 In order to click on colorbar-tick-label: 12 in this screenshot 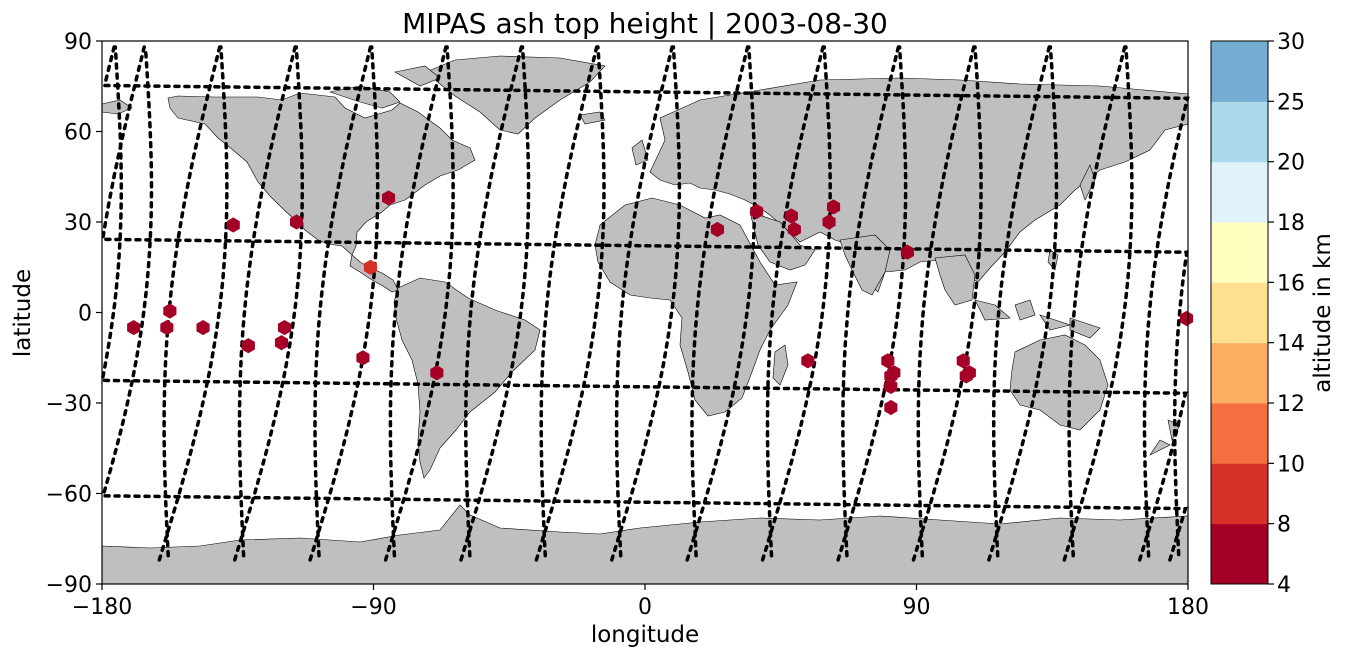, I will do `click(1291, 404)`.